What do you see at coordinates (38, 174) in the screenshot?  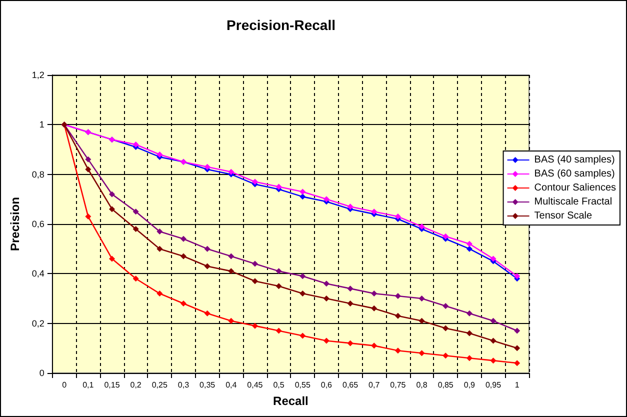 I see `y-tick-label: 0,8` at bounding box center [38, 174].